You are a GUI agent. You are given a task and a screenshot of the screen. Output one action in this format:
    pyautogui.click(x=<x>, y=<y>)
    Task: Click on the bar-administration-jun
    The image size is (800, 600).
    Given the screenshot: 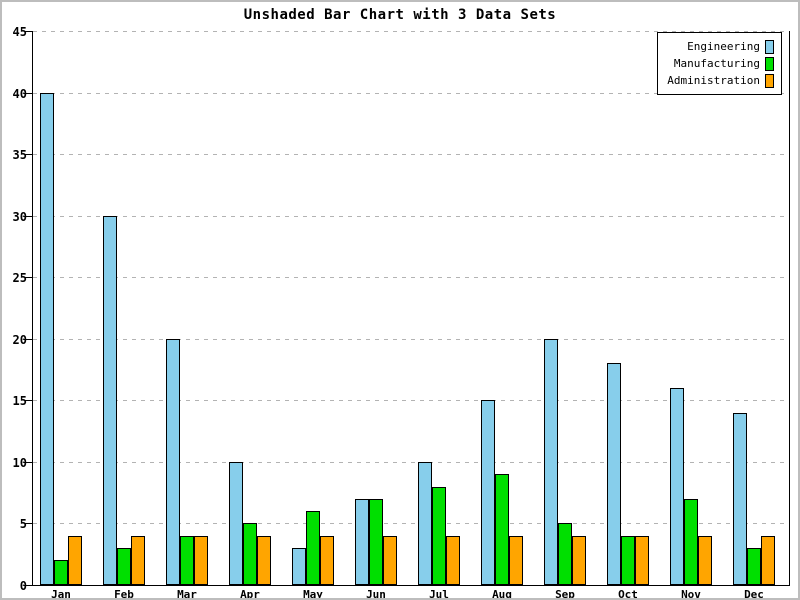 What is the action you would take?
    pyautogui.click(x=390, y=560)
    